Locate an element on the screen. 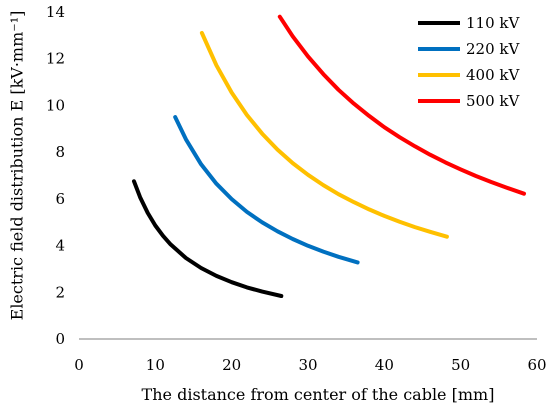 The width and height of the screenshot is (550, 411). y-tick-label: 10 is located at coordinates (55, 105).